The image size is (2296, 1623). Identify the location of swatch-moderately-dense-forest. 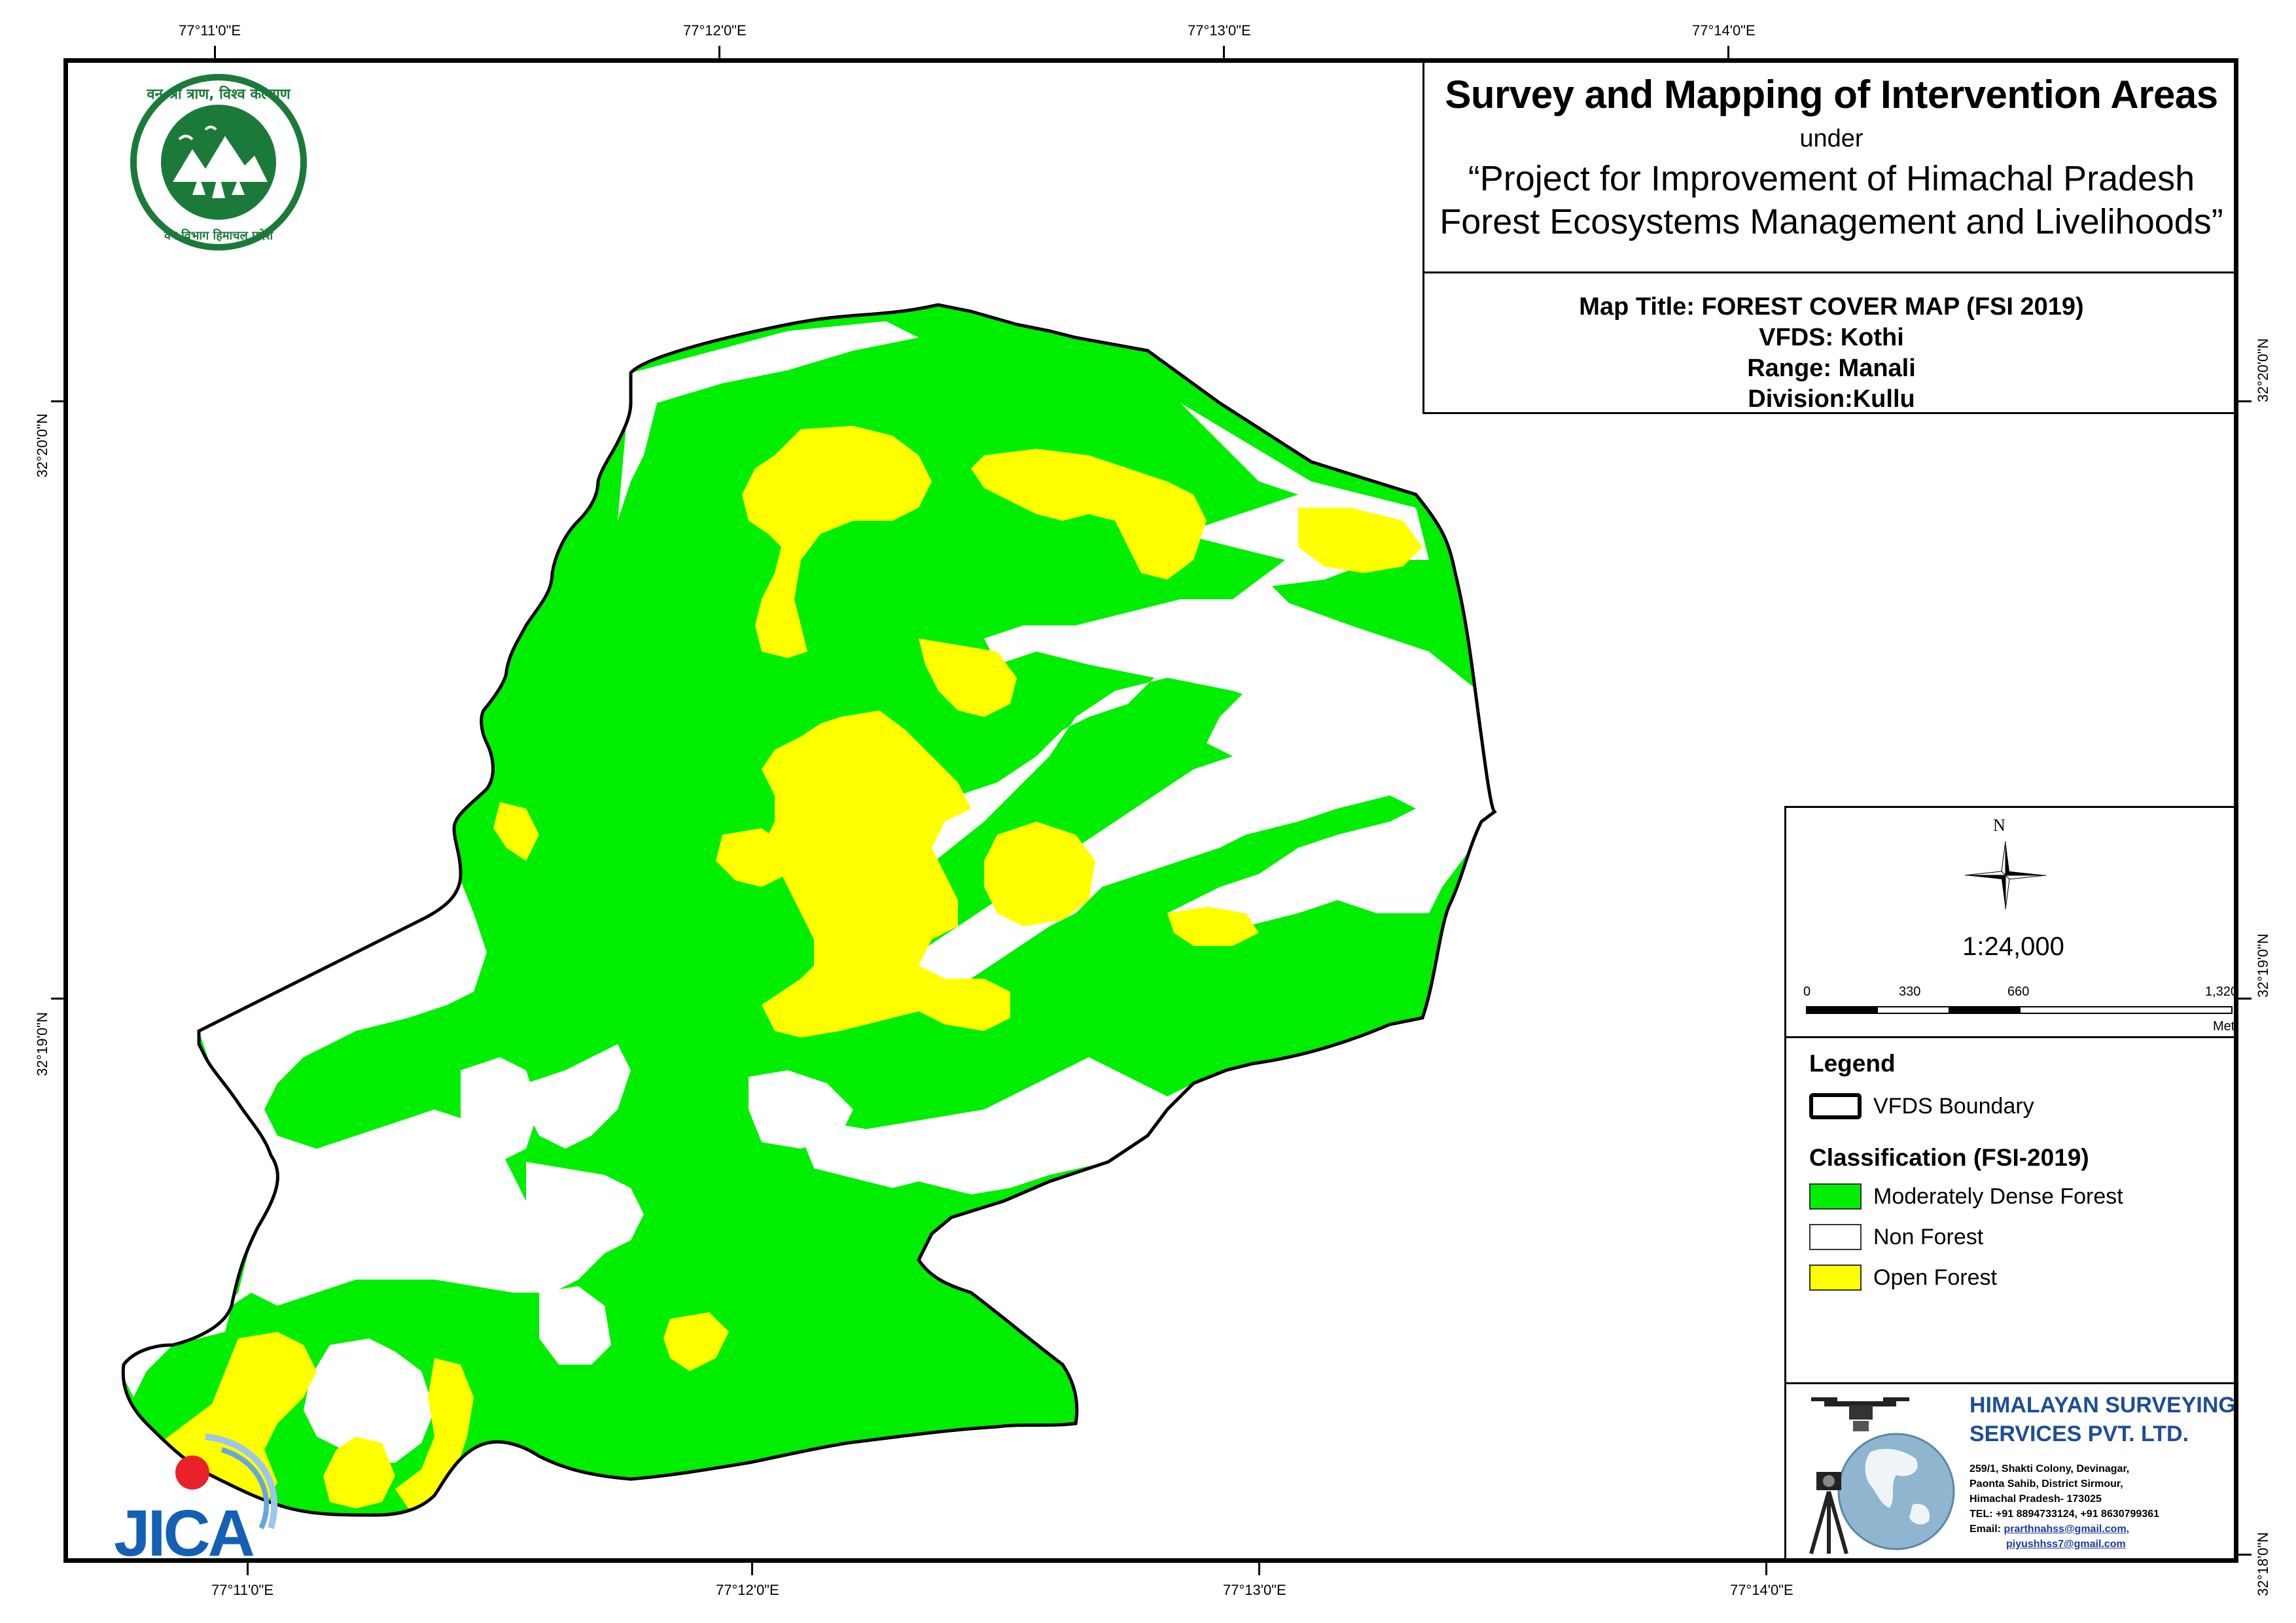
(1835, 1197).